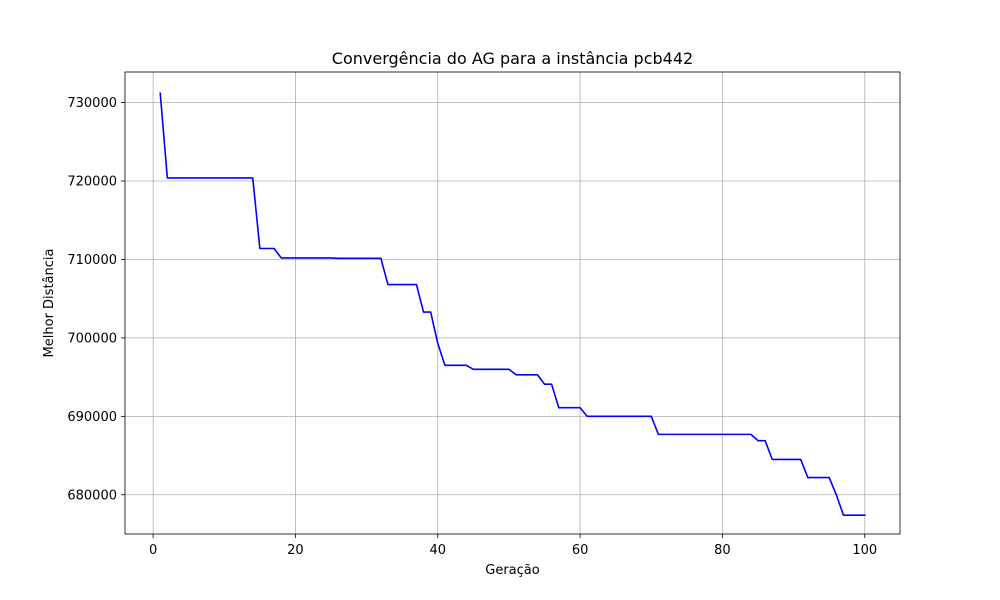  Describe the element at coordinates (512, 570) in the screenshot. I see `x-axis-label: Geração` at that location.